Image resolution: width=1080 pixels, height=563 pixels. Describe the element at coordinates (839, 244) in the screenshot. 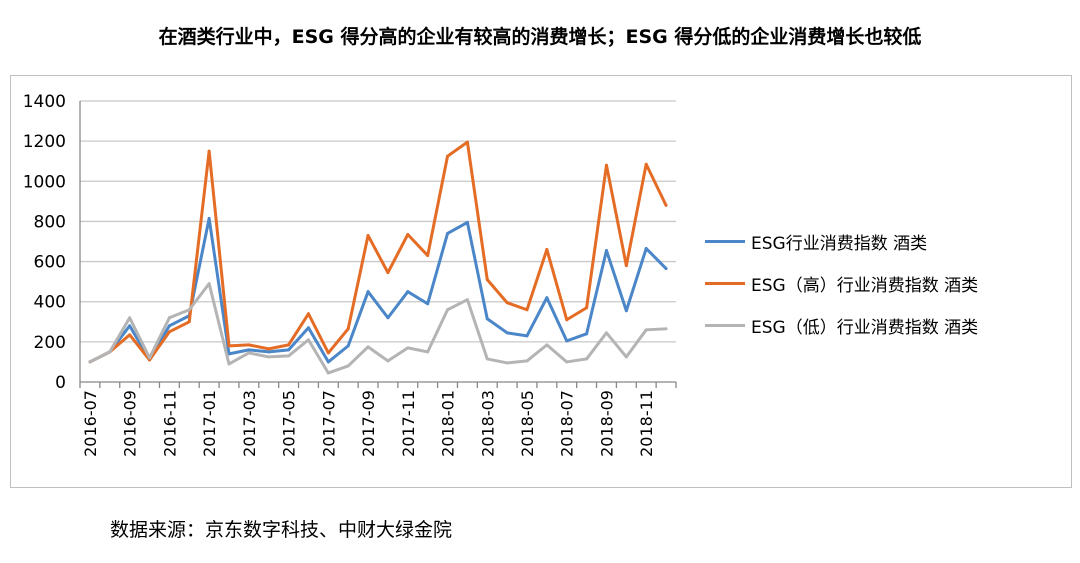

I see `legend-label: ESG行业消费指数 酒类` at that location.